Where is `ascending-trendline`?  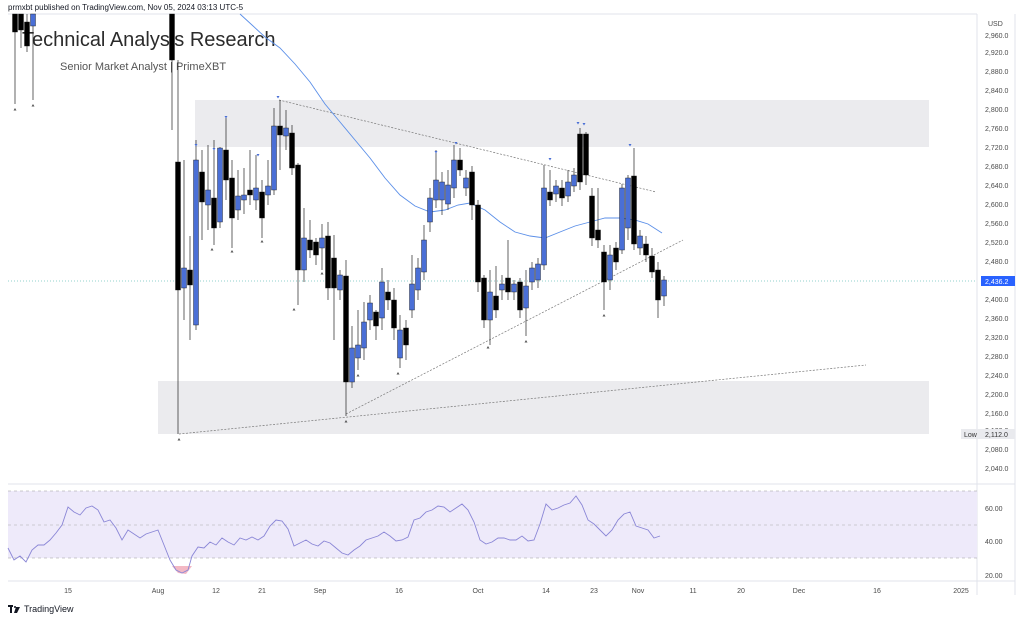 ascending-trendline is located at coordinates (514, 327).